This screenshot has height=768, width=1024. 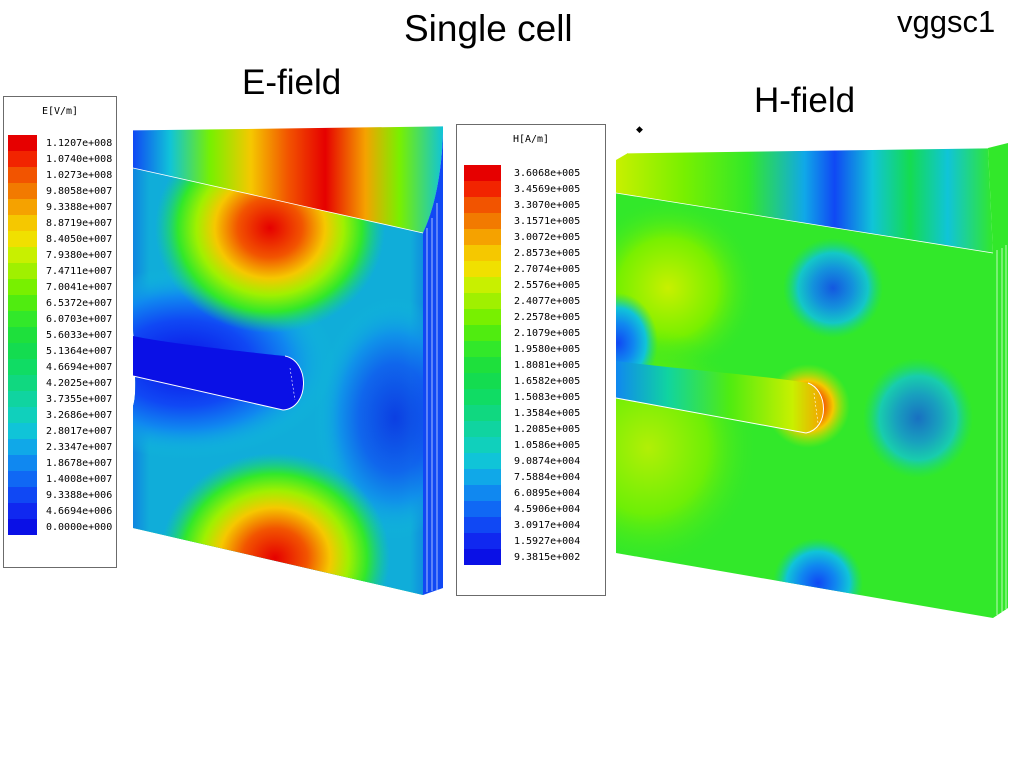 I want to click on hfield-legend-value: 2.1079e+005, so click(x=547, y=333).